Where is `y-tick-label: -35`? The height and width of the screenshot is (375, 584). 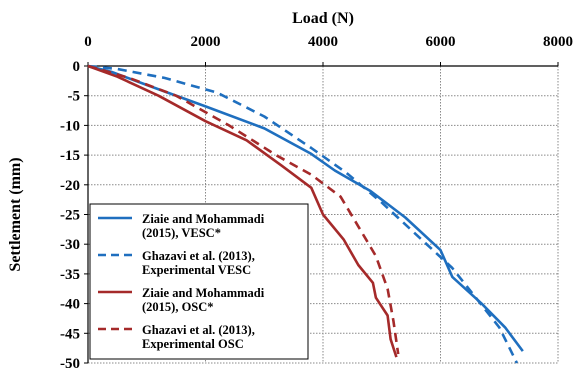
y-tick-label: -35 is located at coordinates (70, 275).